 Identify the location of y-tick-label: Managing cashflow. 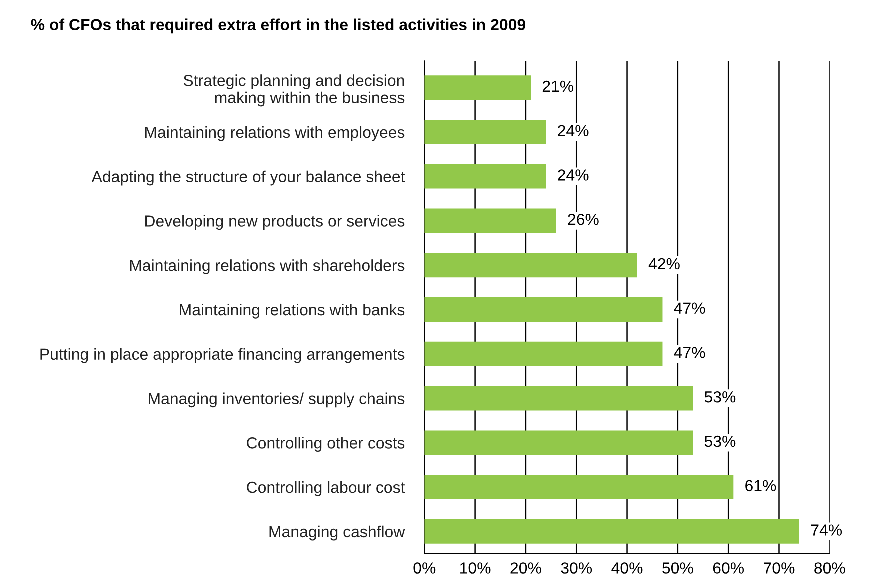
(338, 533).